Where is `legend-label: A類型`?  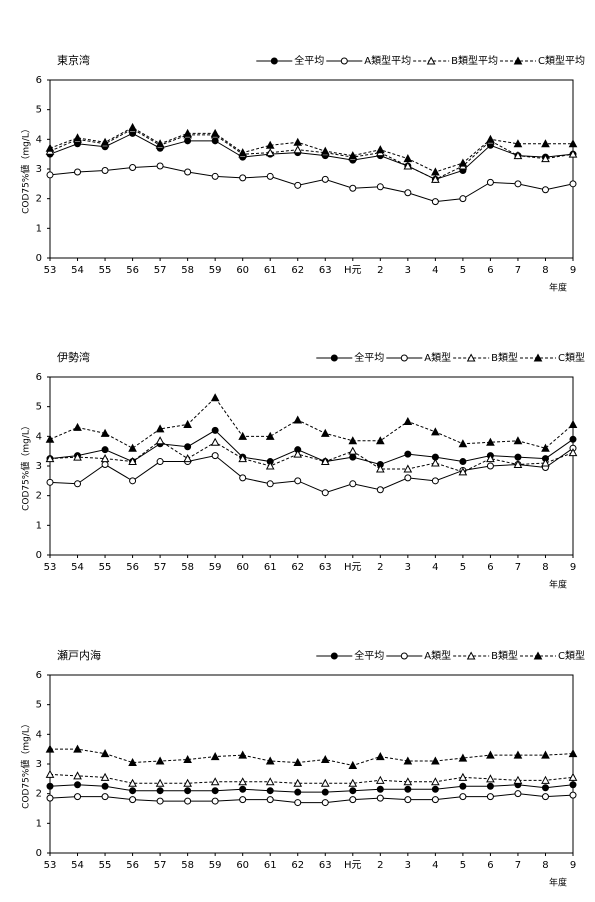
legend-label: A類型 is located at coordinates (437, 357).